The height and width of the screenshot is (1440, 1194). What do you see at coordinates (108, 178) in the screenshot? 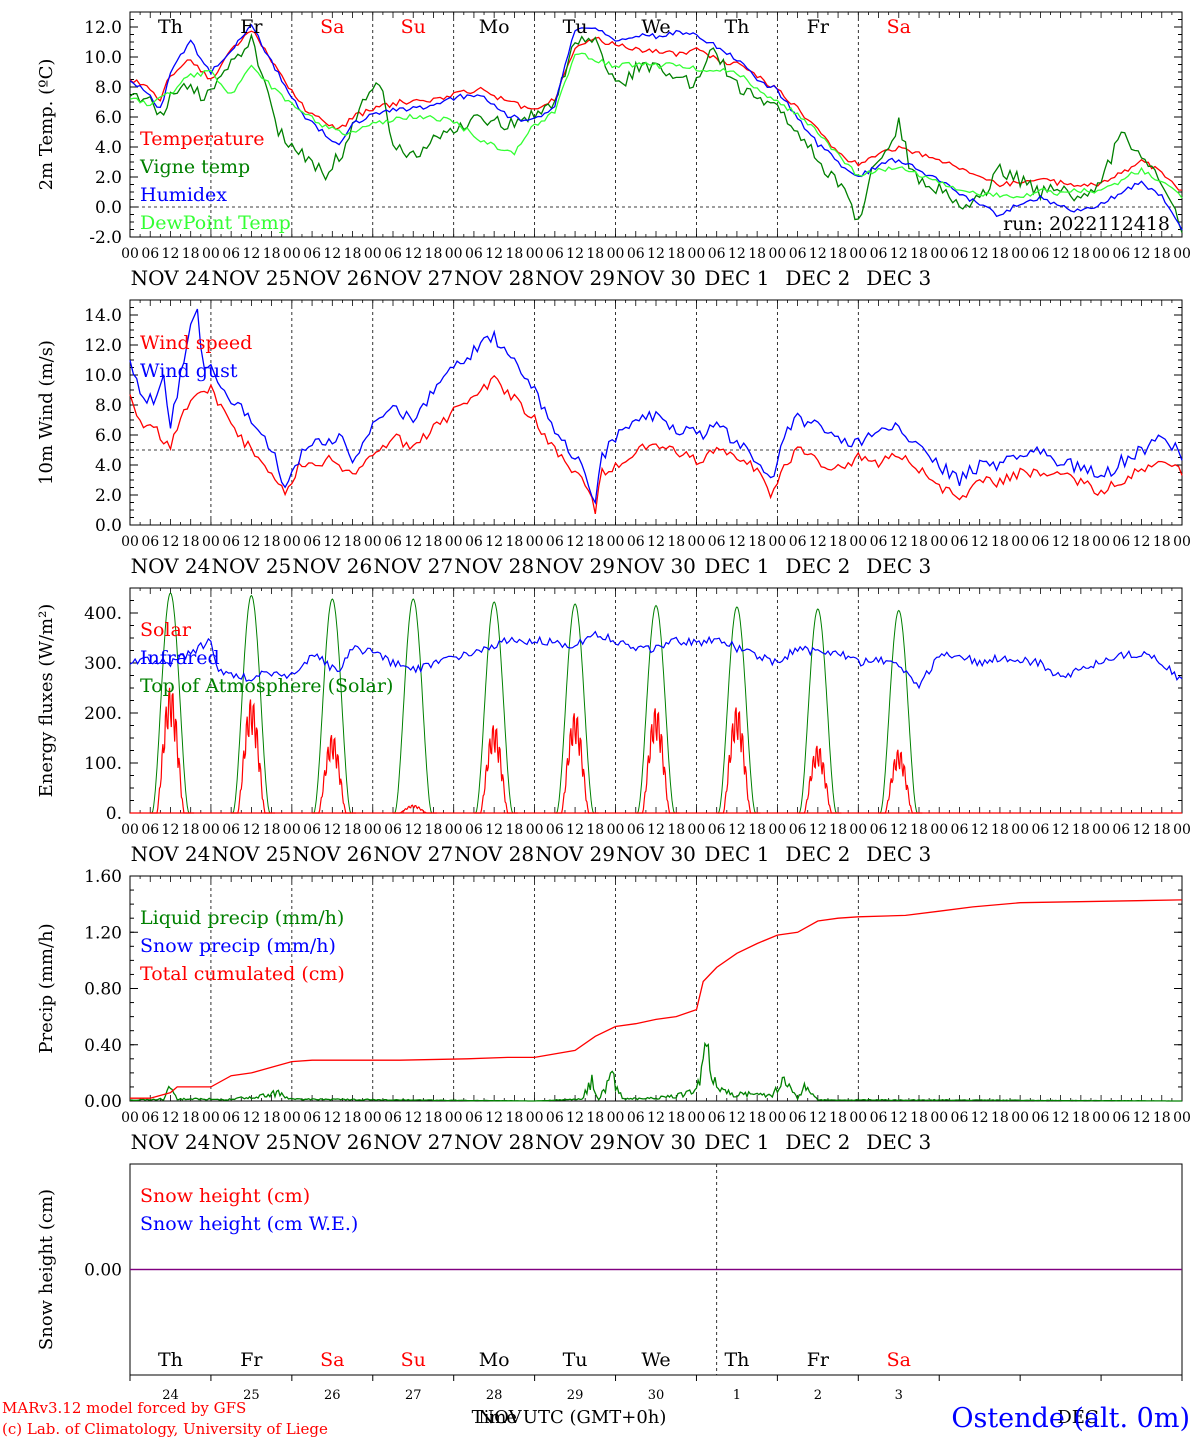
I see `y-tick-label: 2.0` at bounding box center [108, 178].